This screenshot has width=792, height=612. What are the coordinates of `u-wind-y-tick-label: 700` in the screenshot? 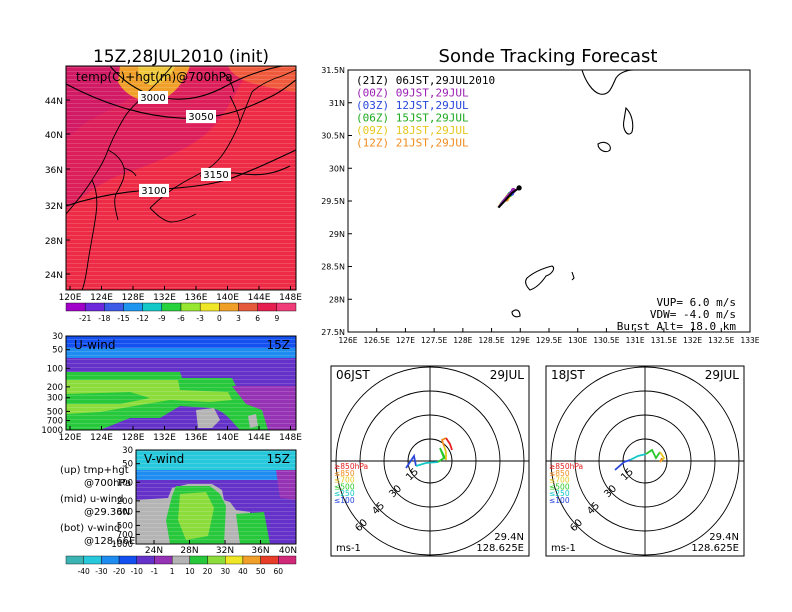 It's located at (55, 421).